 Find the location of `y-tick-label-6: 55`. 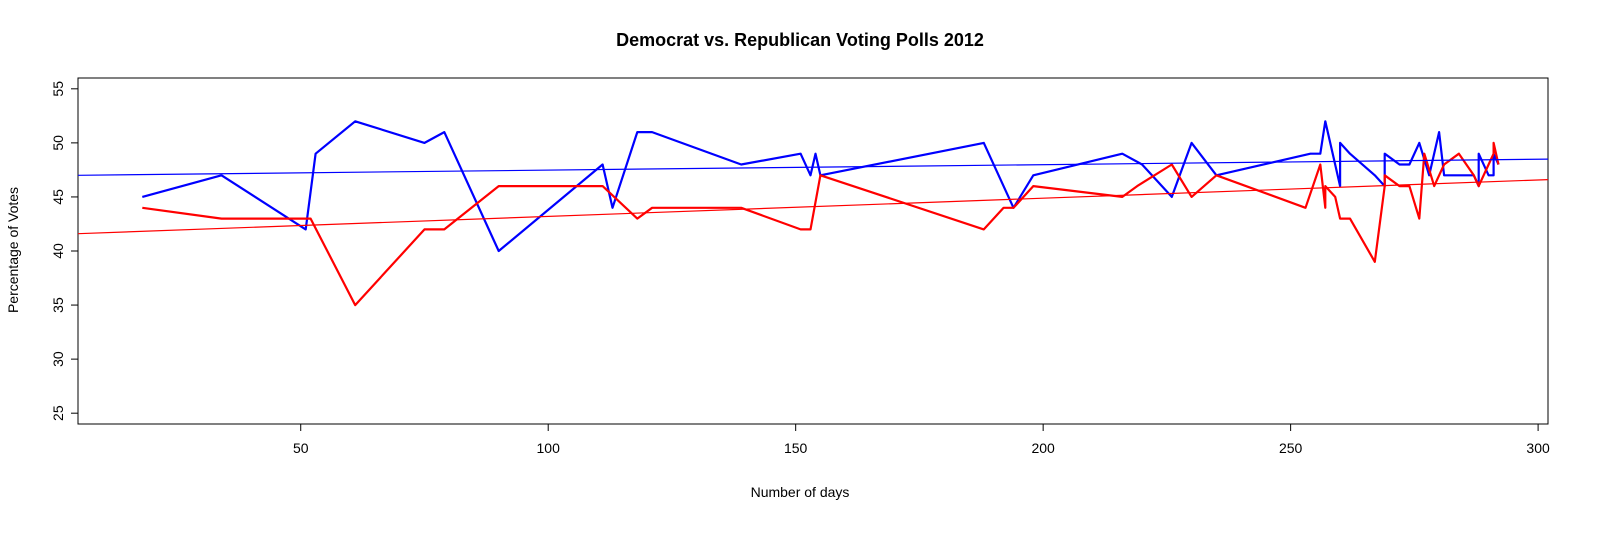

y-tick-label-6: 55 is located at coordinates (58, 89).